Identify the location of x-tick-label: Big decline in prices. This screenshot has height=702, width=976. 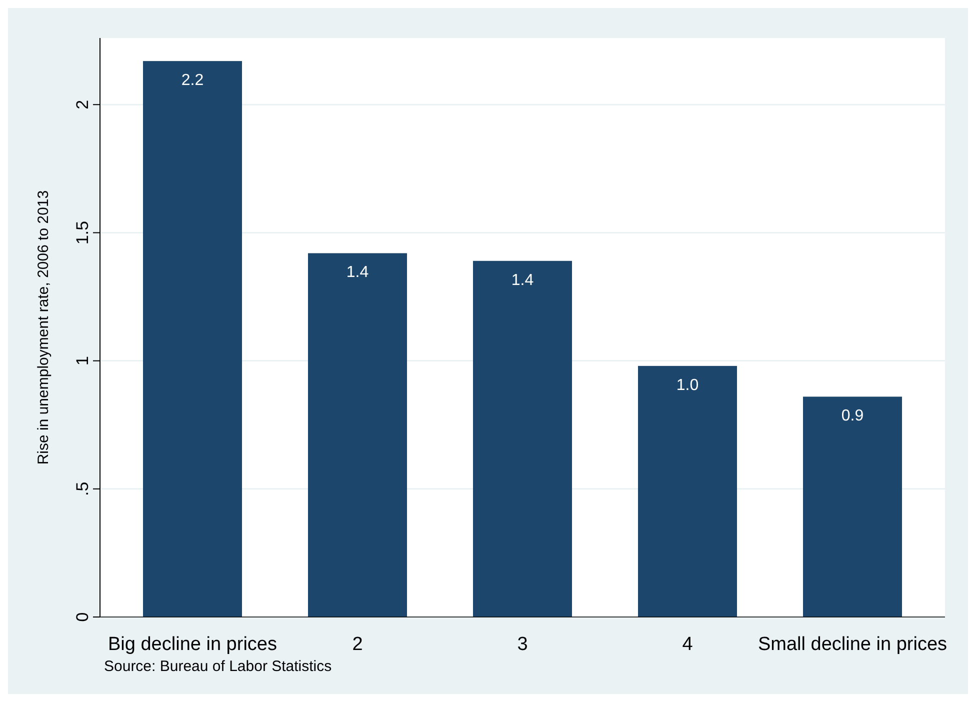
(192, 644).